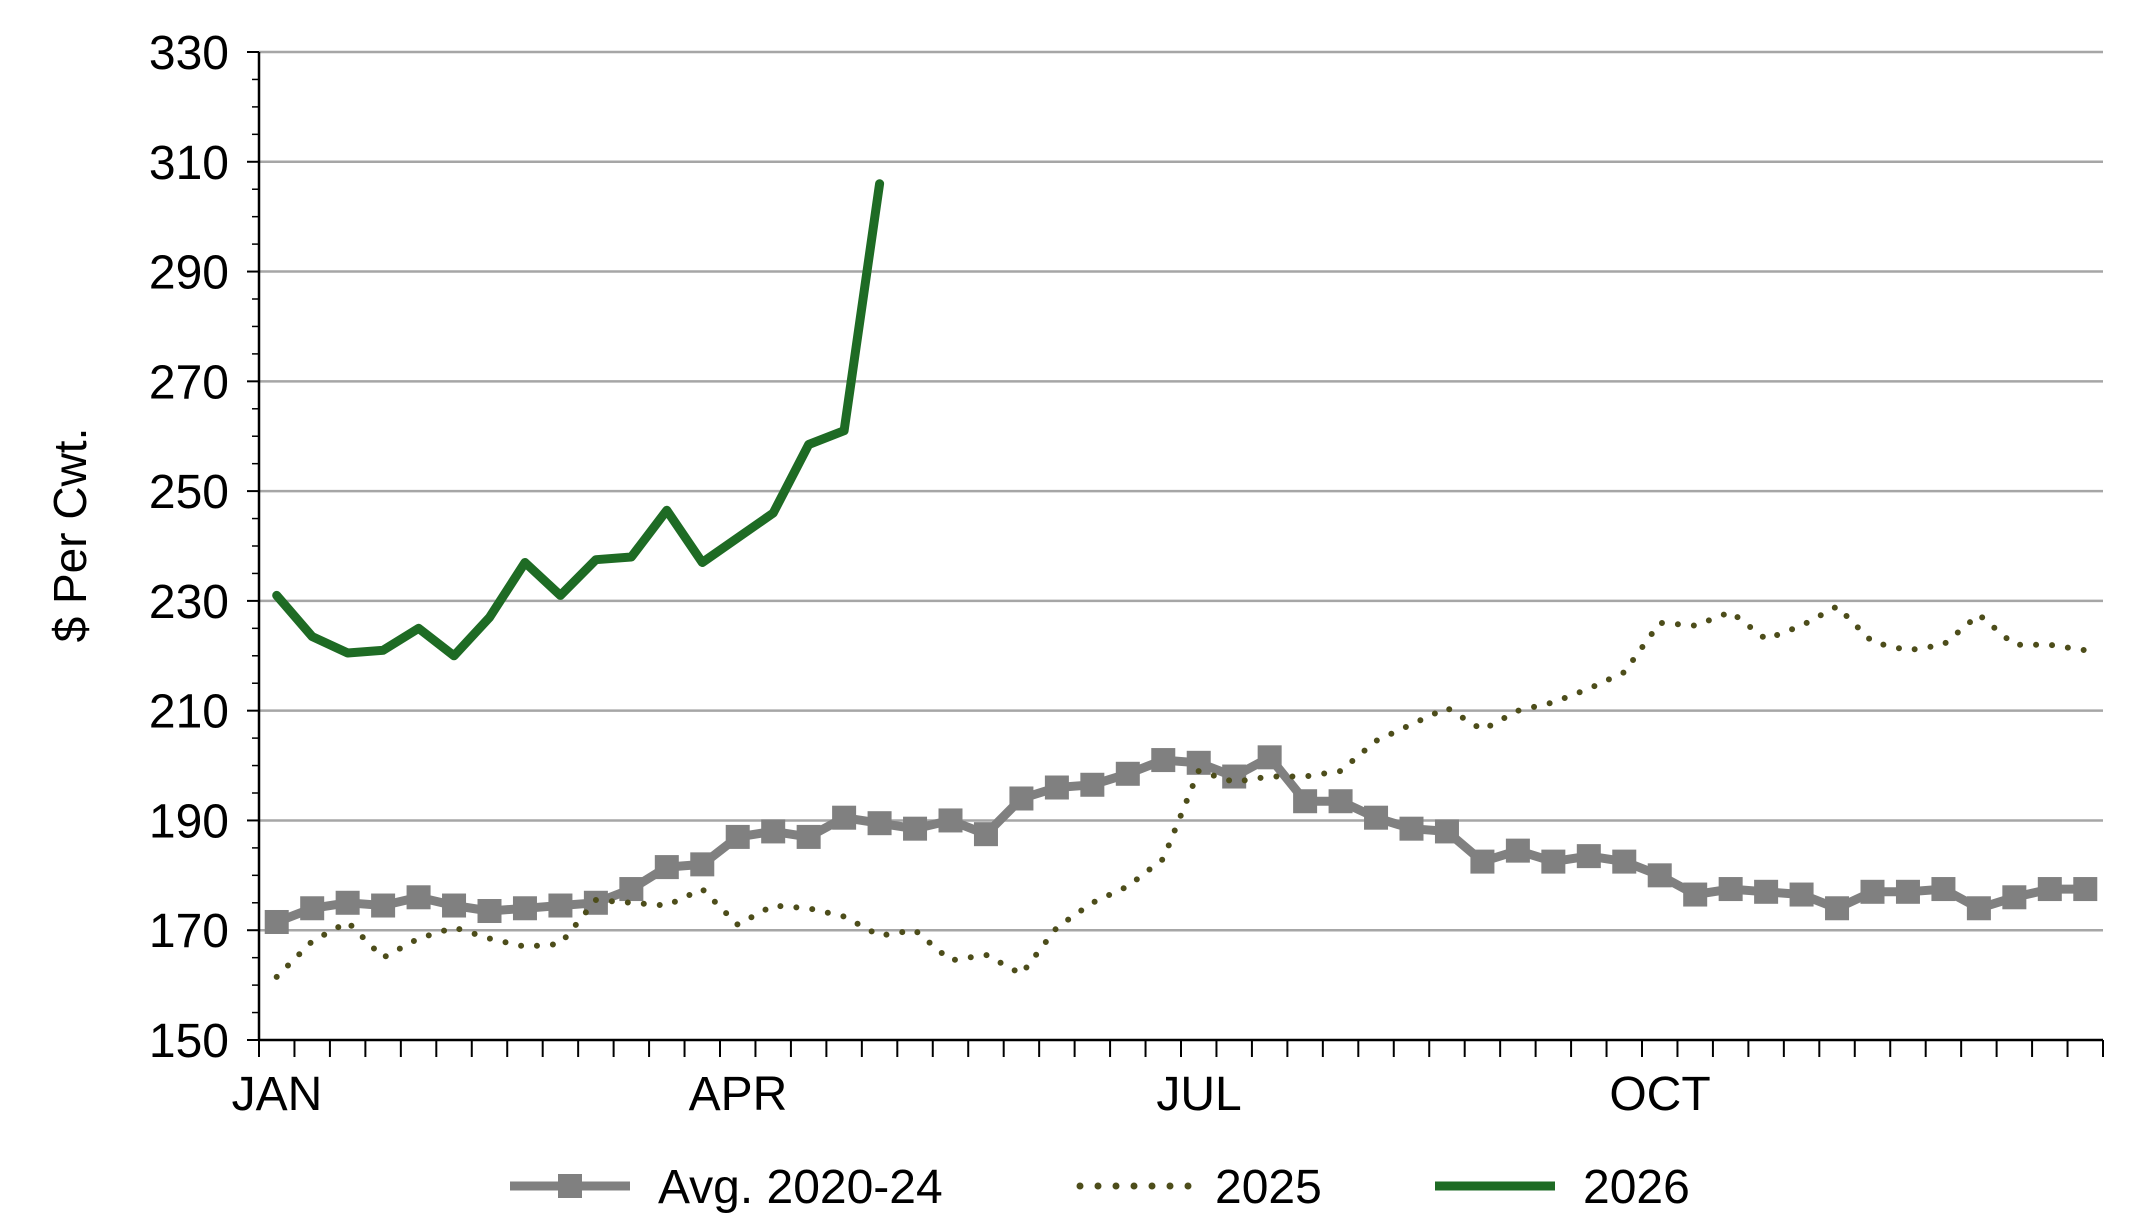 The height and width of the screenshot is (1218, 2145). What do you see at coordinates (189, 382) in the screenshot?
I see `y-tick-label: 270` at bounding box center [189, 382].